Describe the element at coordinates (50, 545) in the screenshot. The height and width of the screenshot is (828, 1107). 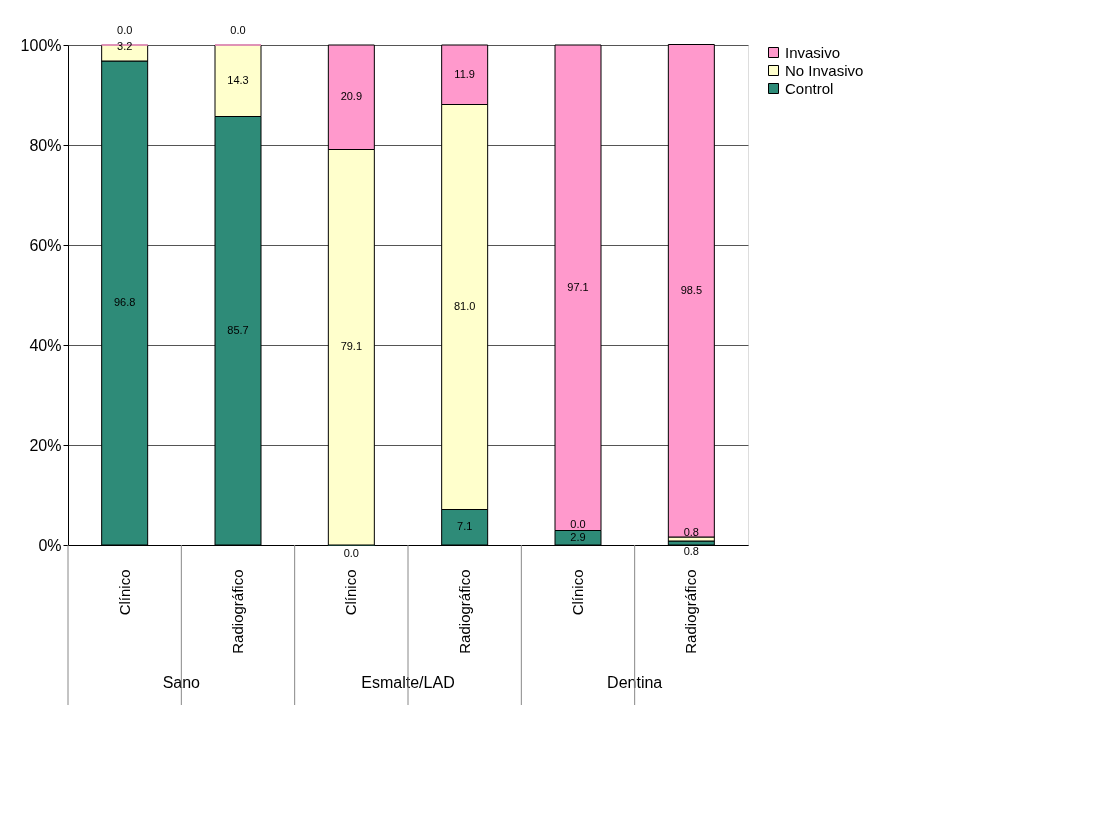
I see `y-tick-label: 0%` at that location.